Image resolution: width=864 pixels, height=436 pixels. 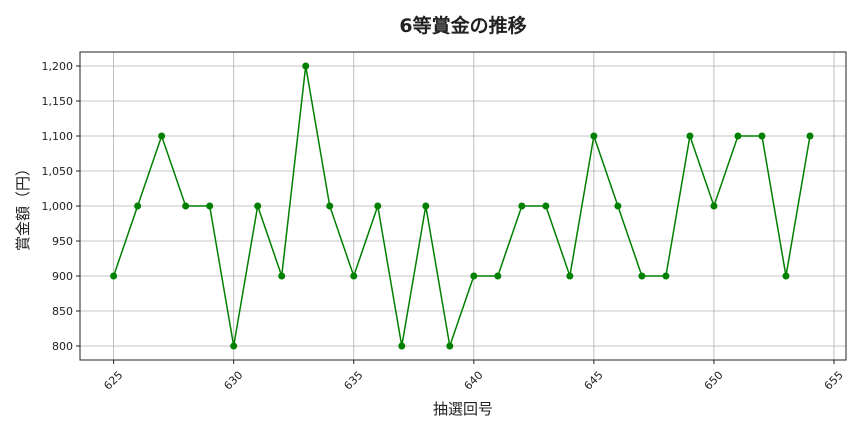 What do you see at coordinates (113, 381) in the screenshot?
I see `x-tick-label: 625` at bounding box center [113, 381].